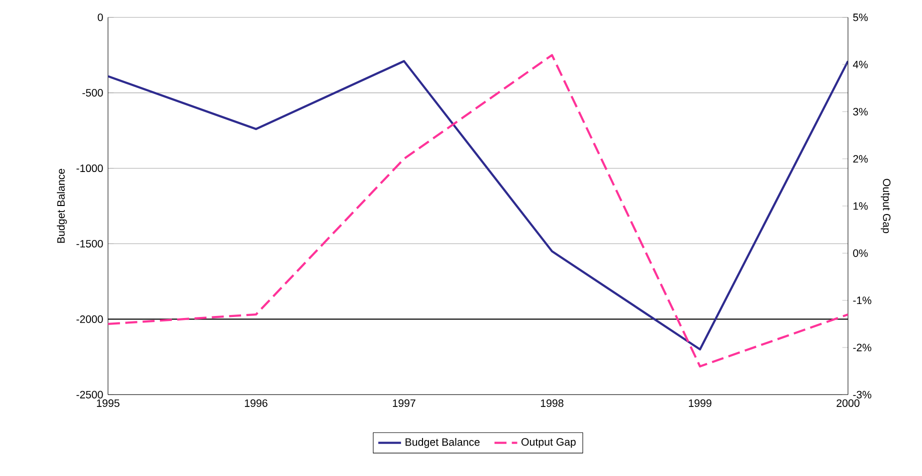 The width and height of the screenshot is (922, 476). I want to click on y2-tick-label: 4%, so click(860, 64).